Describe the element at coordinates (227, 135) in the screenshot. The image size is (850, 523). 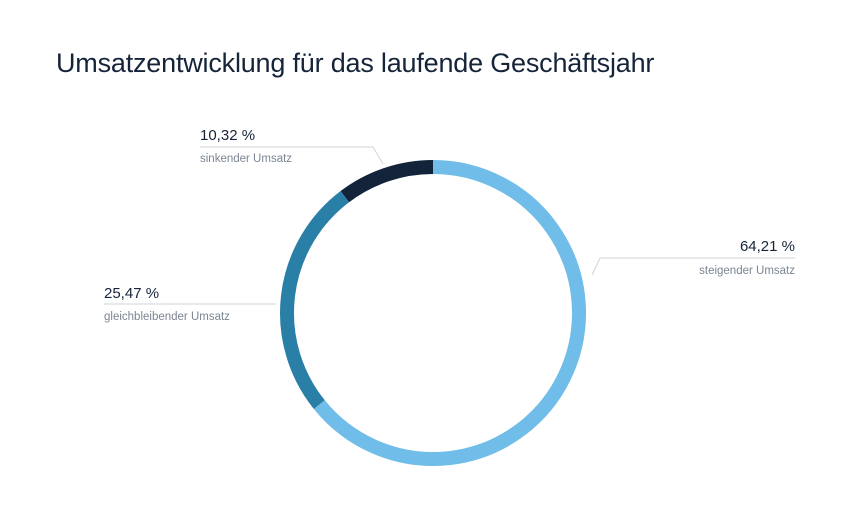
I see `slice-value-label: 10,32 %` at that location.